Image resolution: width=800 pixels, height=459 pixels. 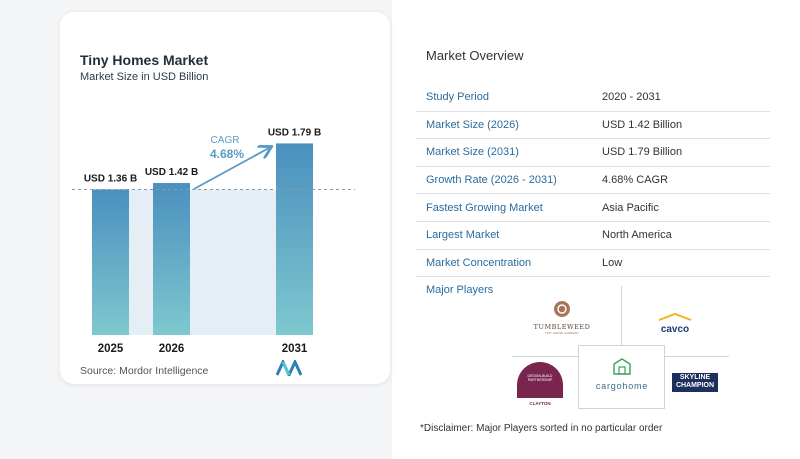 What do you see at coordinates (172, 349) in the screenshot?
I see `x-tick-2026: 2026` at bounding box center [172, 349].